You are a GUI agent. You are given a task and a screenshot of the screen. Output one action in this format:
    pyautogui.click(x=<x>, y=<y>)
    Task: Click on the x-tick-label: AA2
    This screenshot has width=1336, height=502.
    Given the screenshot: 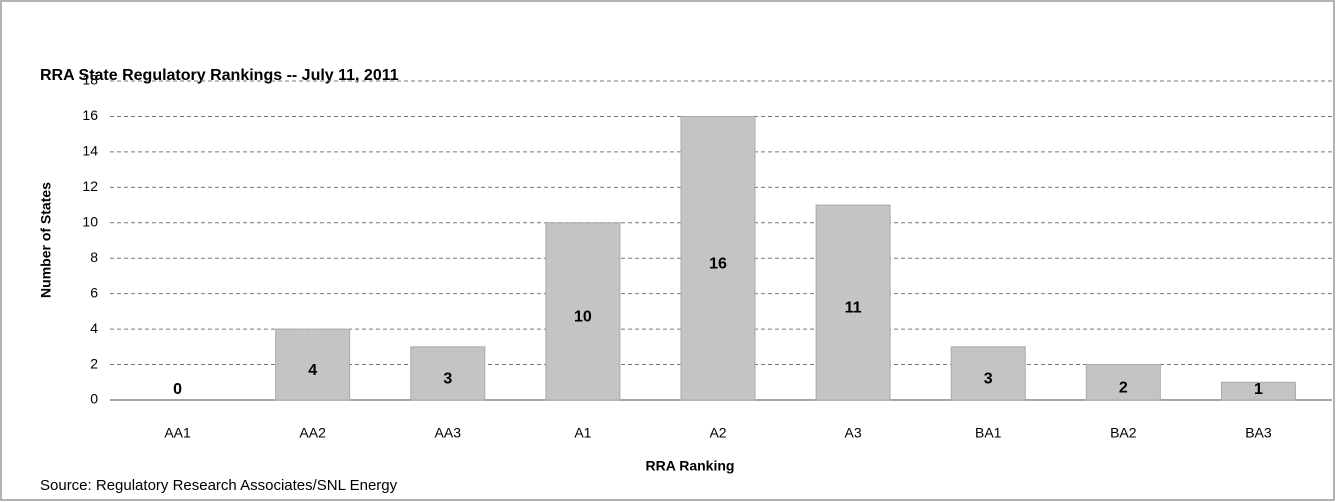 What is the action you would take?
    pyautogui.click(x=312, y=433)
    